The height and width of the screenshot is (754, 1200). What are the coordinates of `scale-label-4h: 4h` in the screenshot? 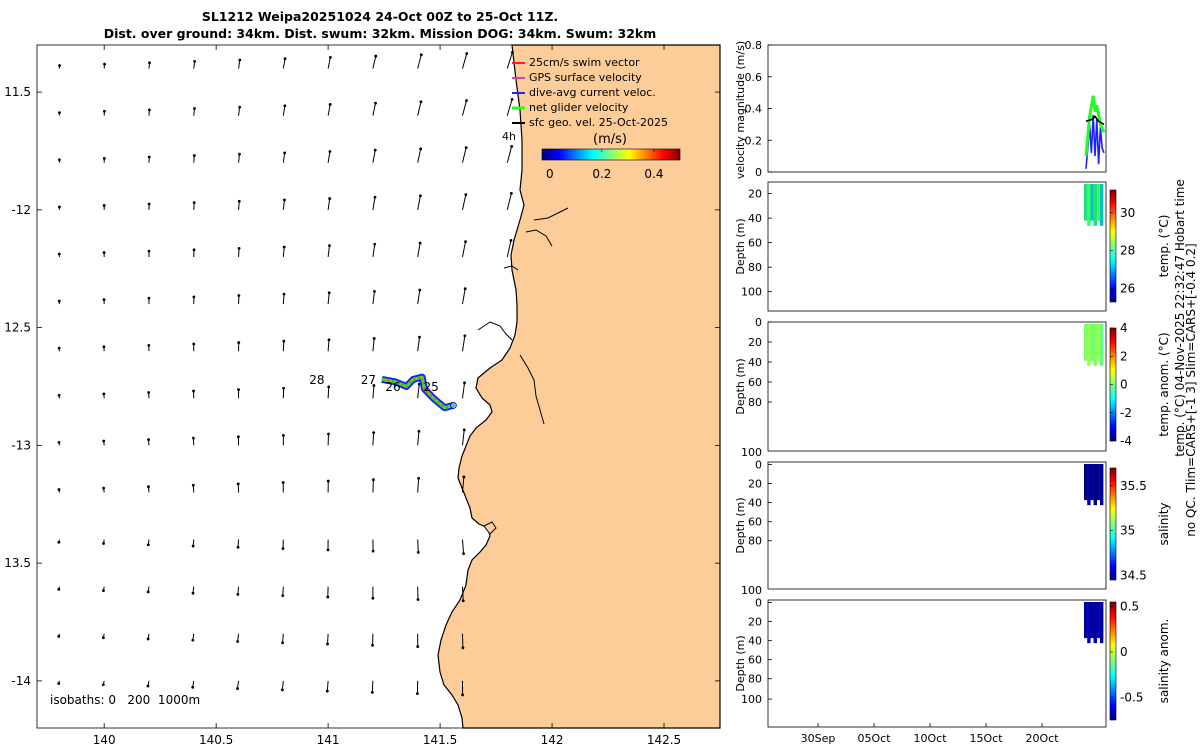 It's located at (509, 136).